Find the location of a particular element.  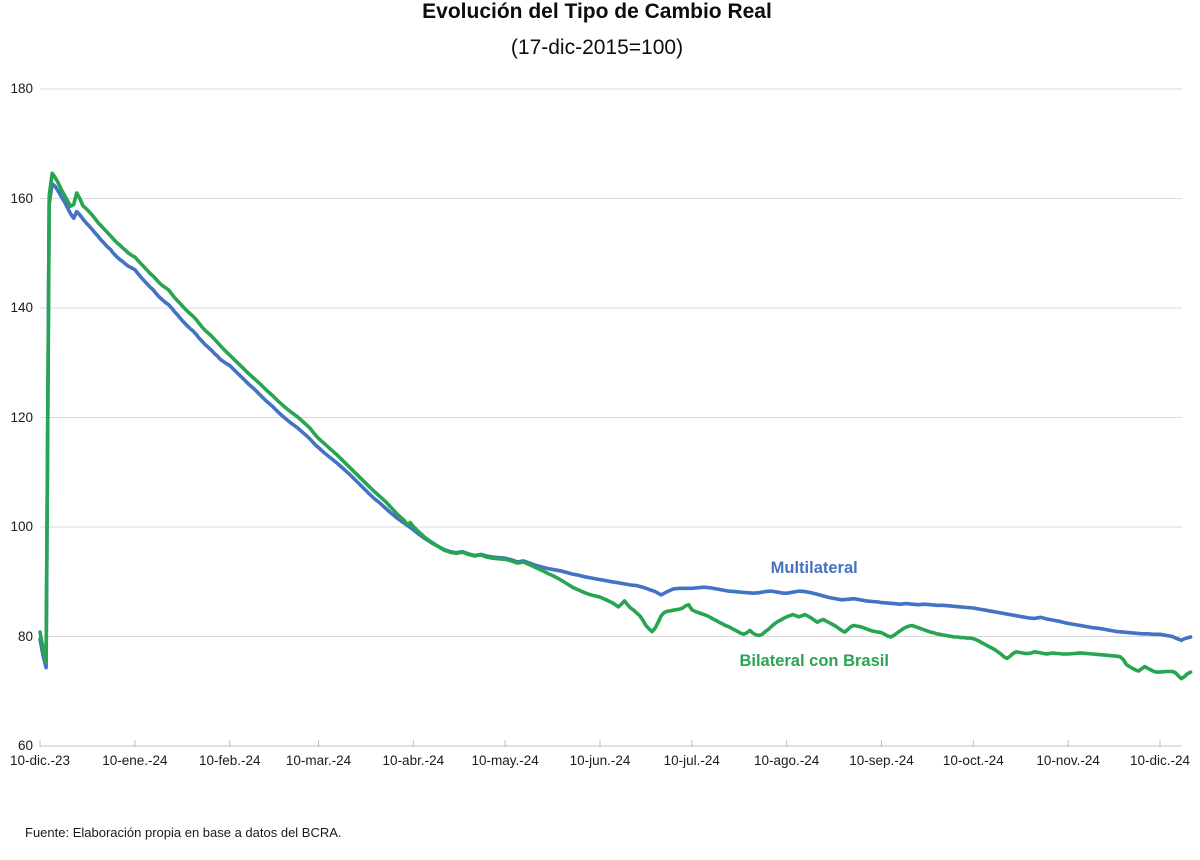

y-tick-label-140: 140 is located at coordinates (21, 307).